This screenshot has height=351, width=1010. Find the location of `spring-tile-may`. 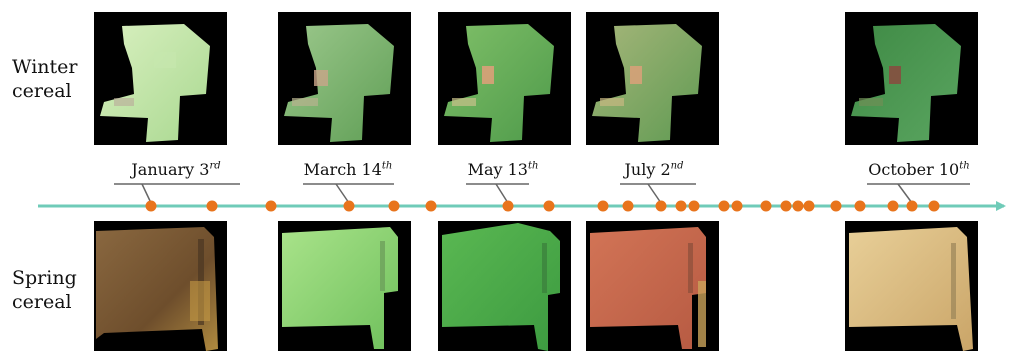

spring-tile-may is located at coordinates (504, 286).